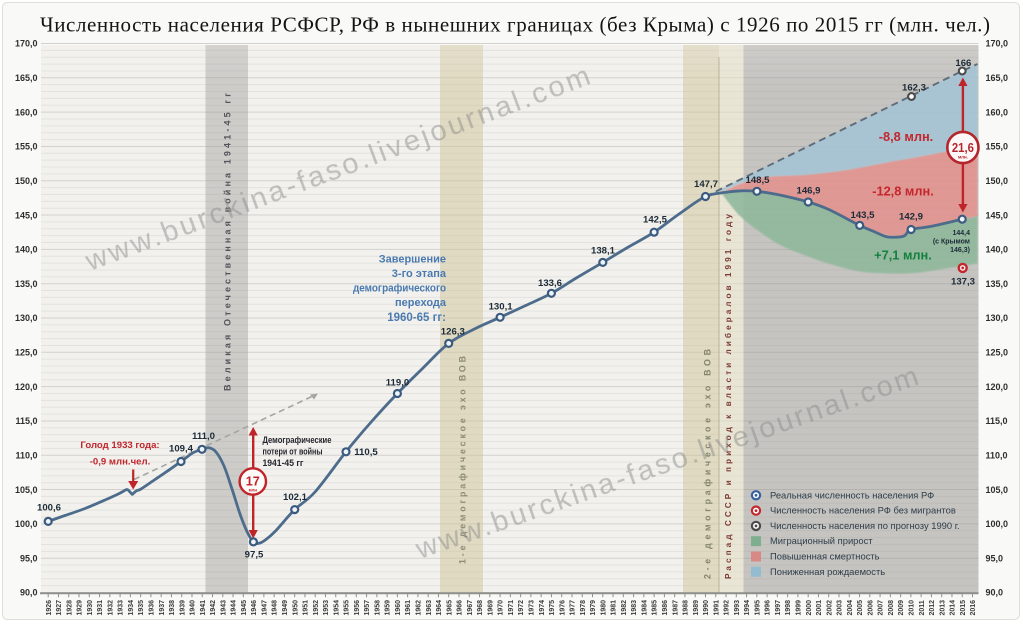 This screenshot has height=627, width=1023. What do you see at coordinates (162, 608) in the screenshot?
I see `svg-text: 1937` at bounding box center [162, 608].